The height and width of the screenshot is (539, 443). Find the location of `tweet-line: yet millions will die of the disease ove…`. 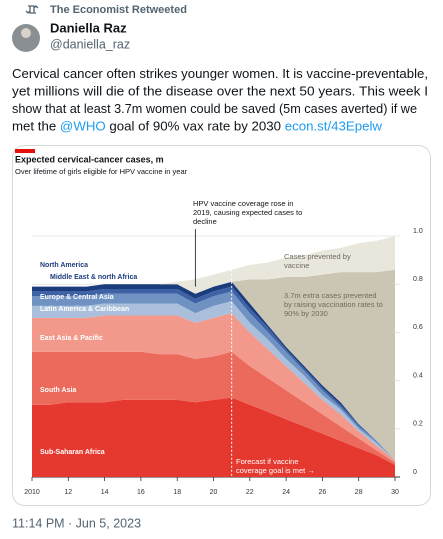

tweet-line: yet millions will die of the disease ove… is located at coordinates (220, 91).